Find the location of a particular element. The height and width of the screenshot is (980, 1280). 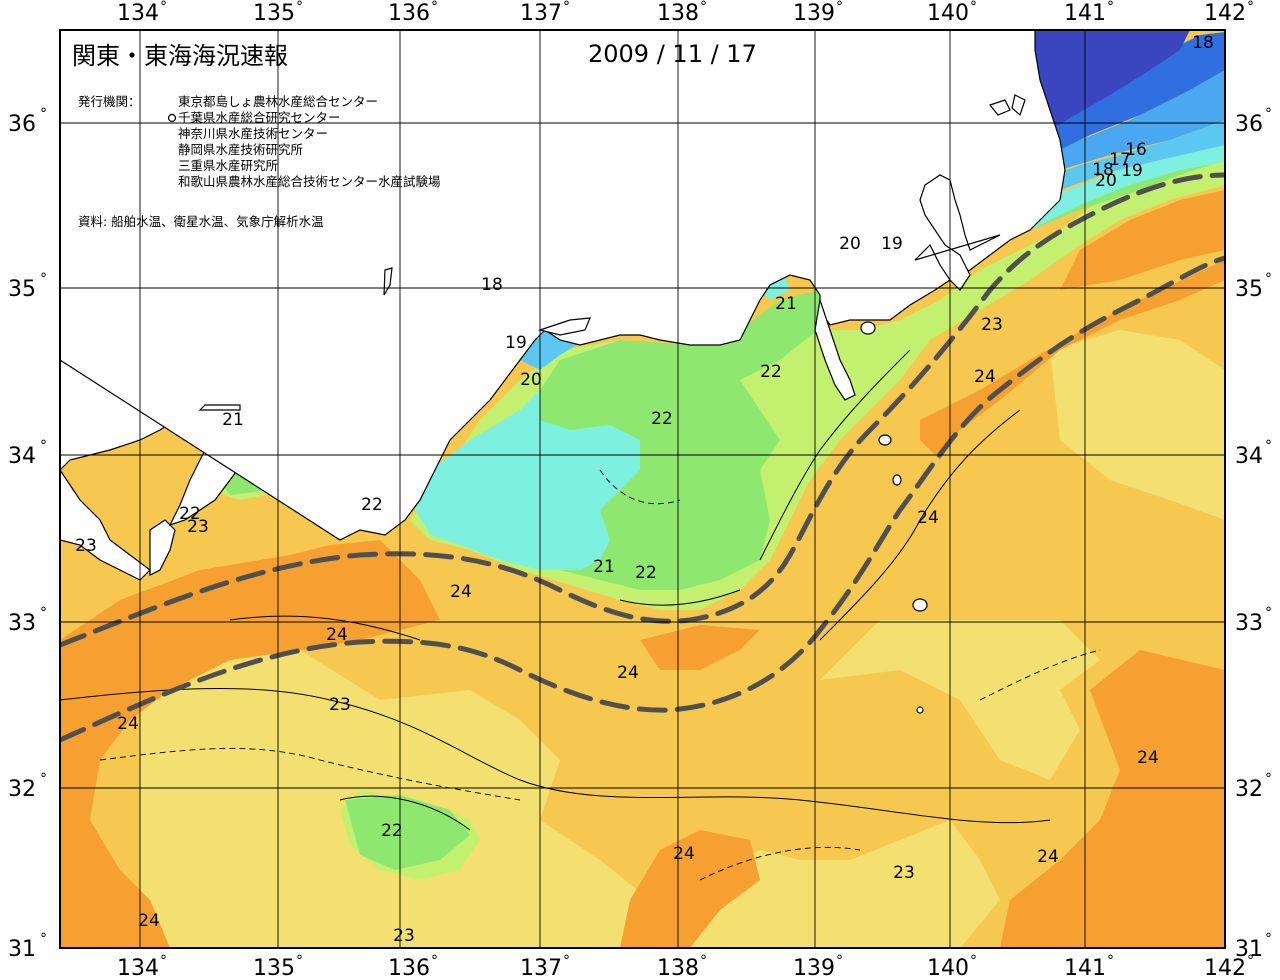

publisher-item: 和歌山県農林水産総合技術センター水産試験場 is located at coordinates (309, 181).